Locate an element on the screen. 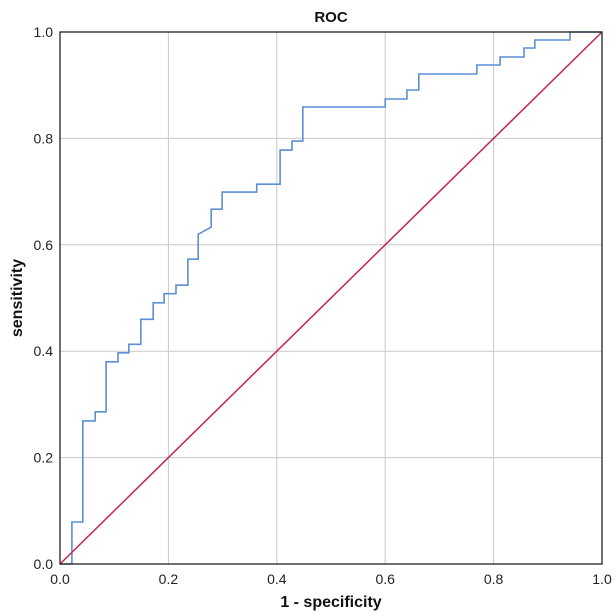 Image resolution: width=615 pixels, height=613 pixels. x-tick-label: 0.4 is located at coordinates (277, 579).